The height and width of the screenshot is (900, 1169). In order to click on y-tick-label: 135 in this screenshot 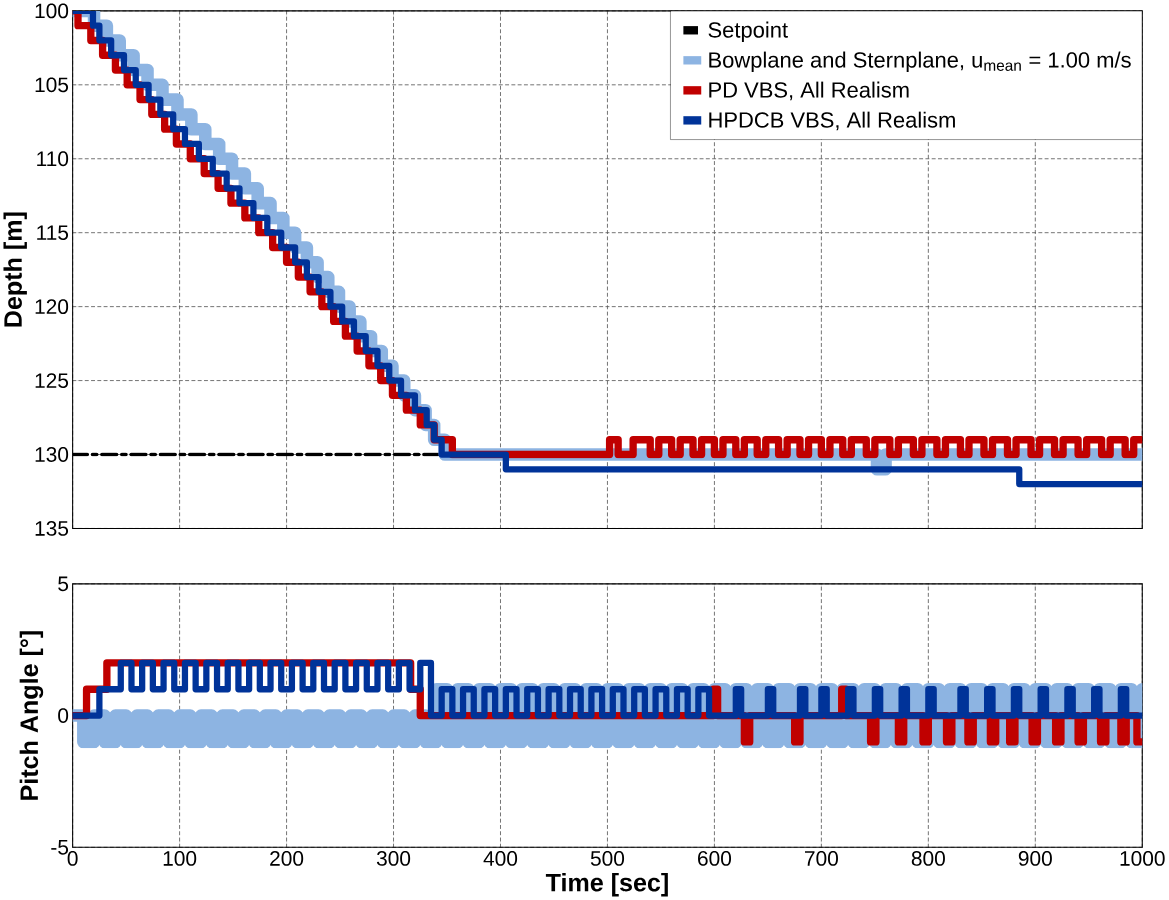, I will do `click(52, 528)`.